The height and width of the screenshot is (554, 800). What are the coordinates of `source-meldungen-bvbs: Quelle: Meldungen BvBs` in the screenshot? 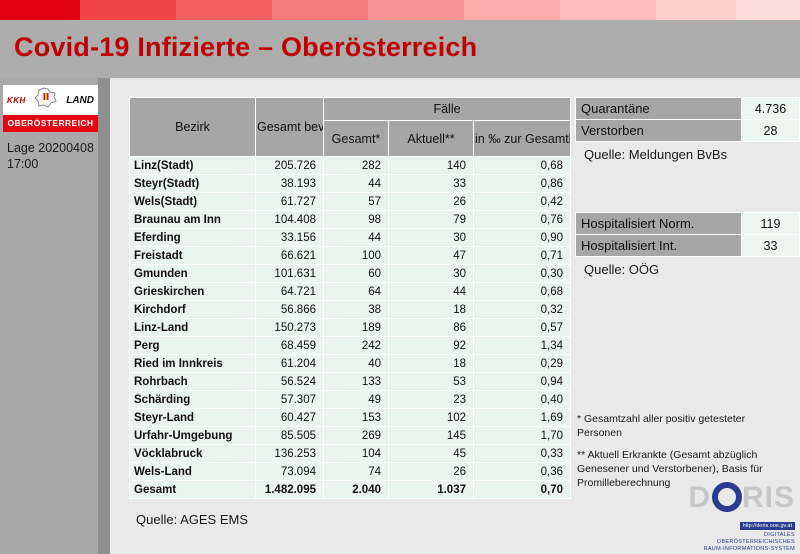 It's located at (656, 154).